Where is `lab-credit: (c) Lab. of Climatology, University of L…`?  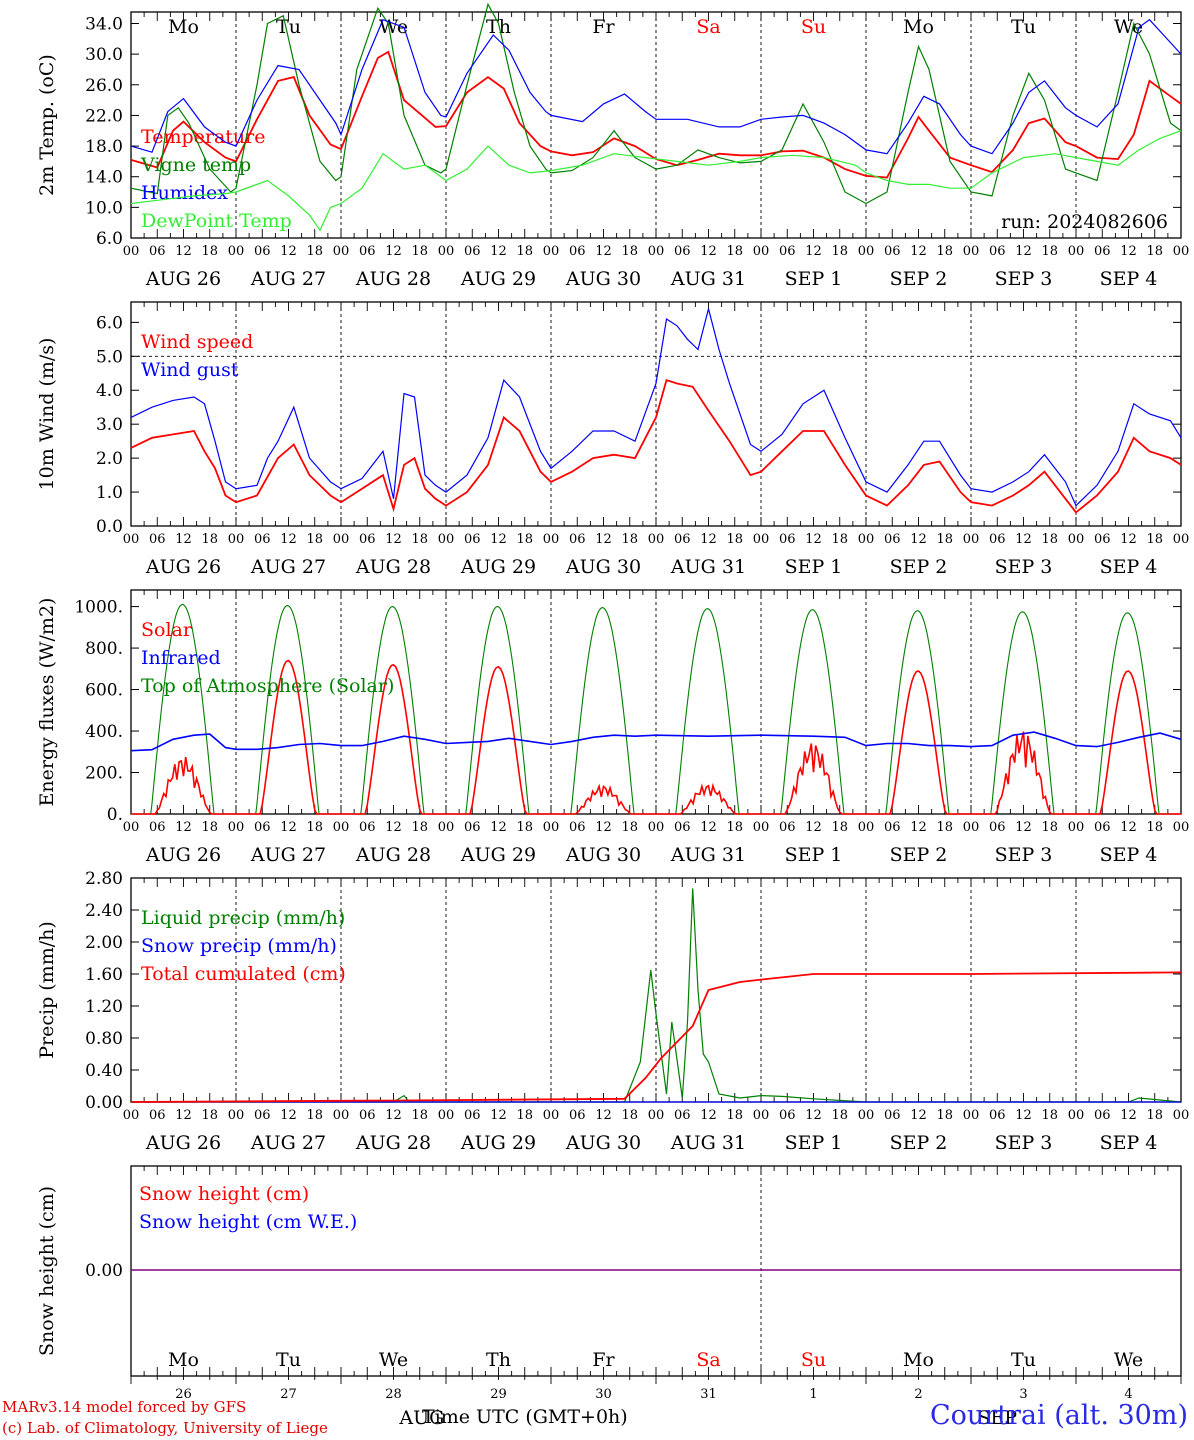 lab-credit: (c) Lab. of Climatology, University of L… is located at coordinates (165, 1428).